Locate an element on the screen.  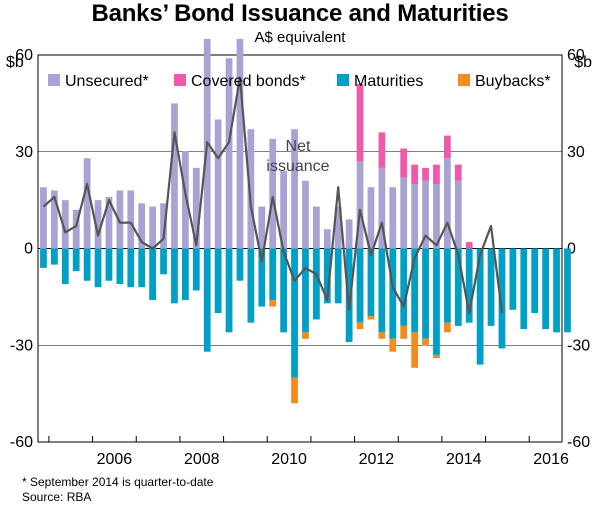
y-tick-label-left: -30 is located at coordinates (21, 345).